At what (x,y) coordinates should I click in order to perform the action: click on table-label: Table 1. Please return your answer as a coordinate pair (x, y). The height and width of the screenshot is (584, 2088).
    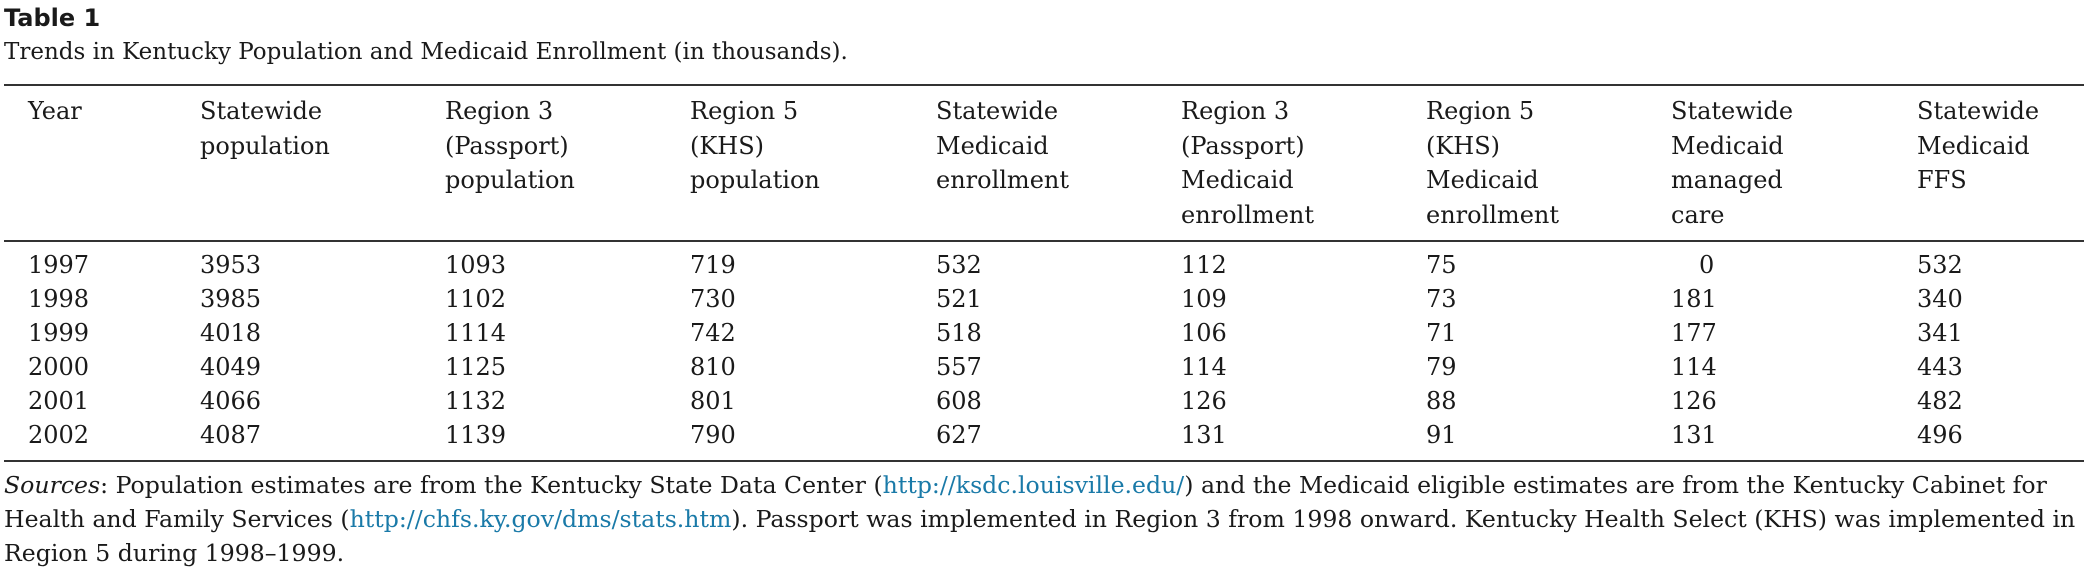
    Looking at the image, I should click on (52, 18).